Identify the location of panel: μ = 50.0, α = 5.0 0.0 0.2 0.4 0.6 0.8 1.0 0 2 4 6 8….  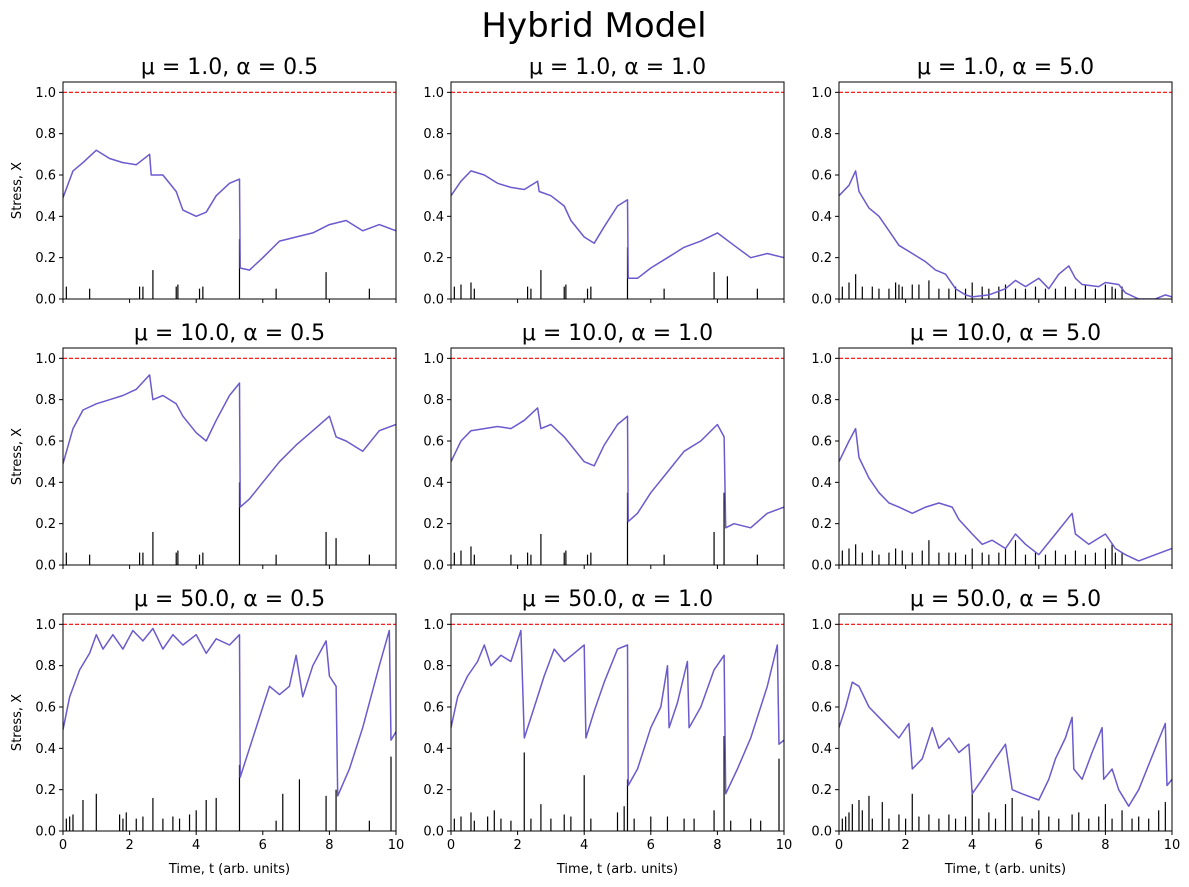
(995, 732).